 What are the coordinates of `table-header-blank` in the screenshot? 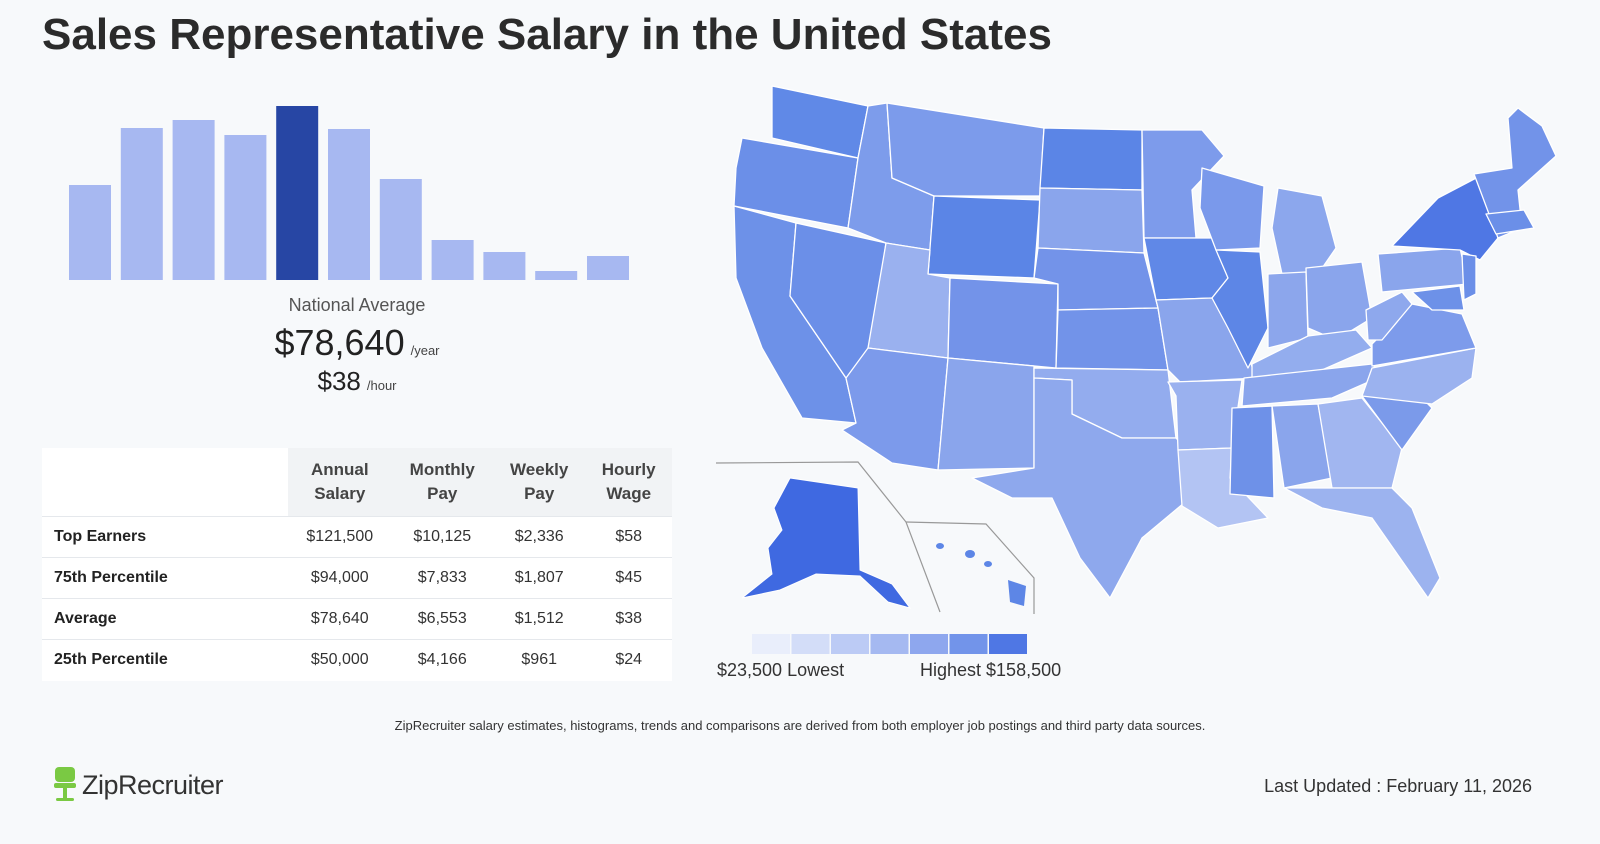 It's located at (165, 482).